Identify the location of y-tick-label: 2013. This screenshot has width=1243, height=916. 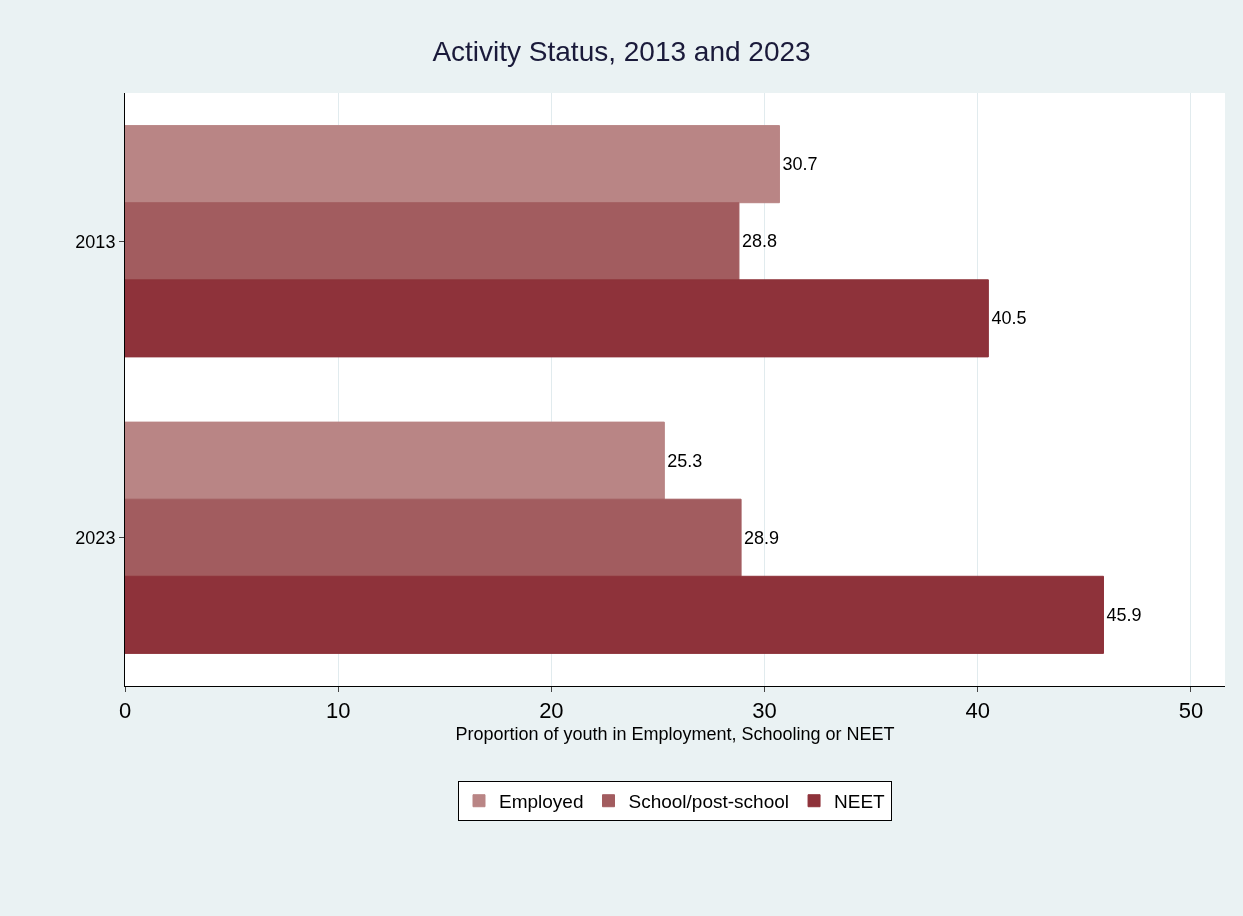
(95, 241).